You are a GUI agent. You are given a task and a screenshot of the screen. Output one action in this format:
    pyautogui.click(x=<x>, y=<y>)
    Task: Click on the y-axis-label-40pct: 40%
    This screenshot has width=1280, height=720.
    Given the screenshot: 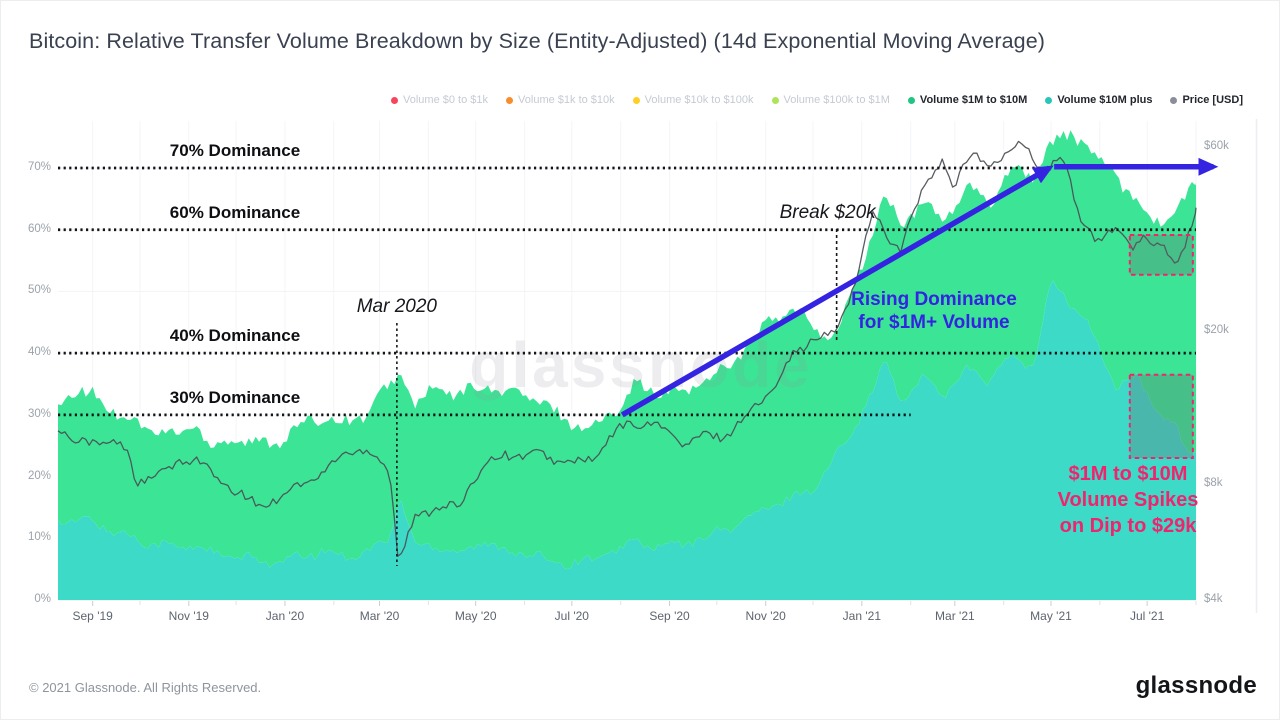 What is the action you would take?
    pyautogui.click(x=39, y=352)
    